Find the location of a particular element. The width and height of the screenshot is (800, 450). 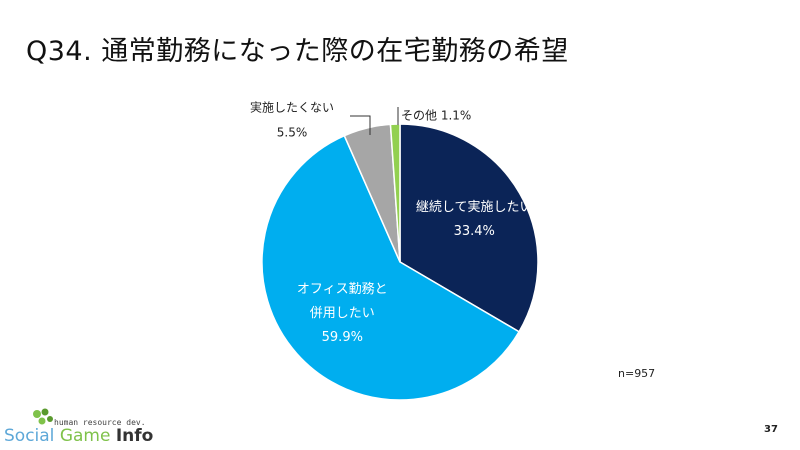

logo-word-info: Info is located at coordinates (134, 436).